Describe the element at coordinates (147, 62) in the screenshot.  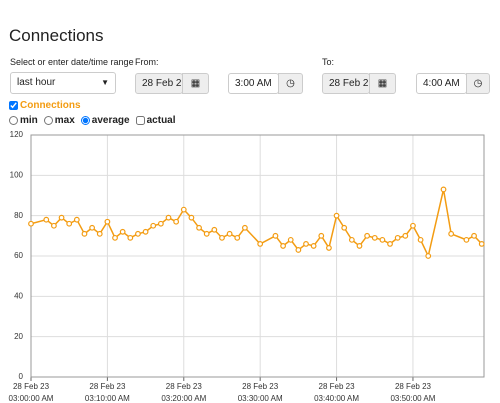
I see `from-label: From:` at that location.